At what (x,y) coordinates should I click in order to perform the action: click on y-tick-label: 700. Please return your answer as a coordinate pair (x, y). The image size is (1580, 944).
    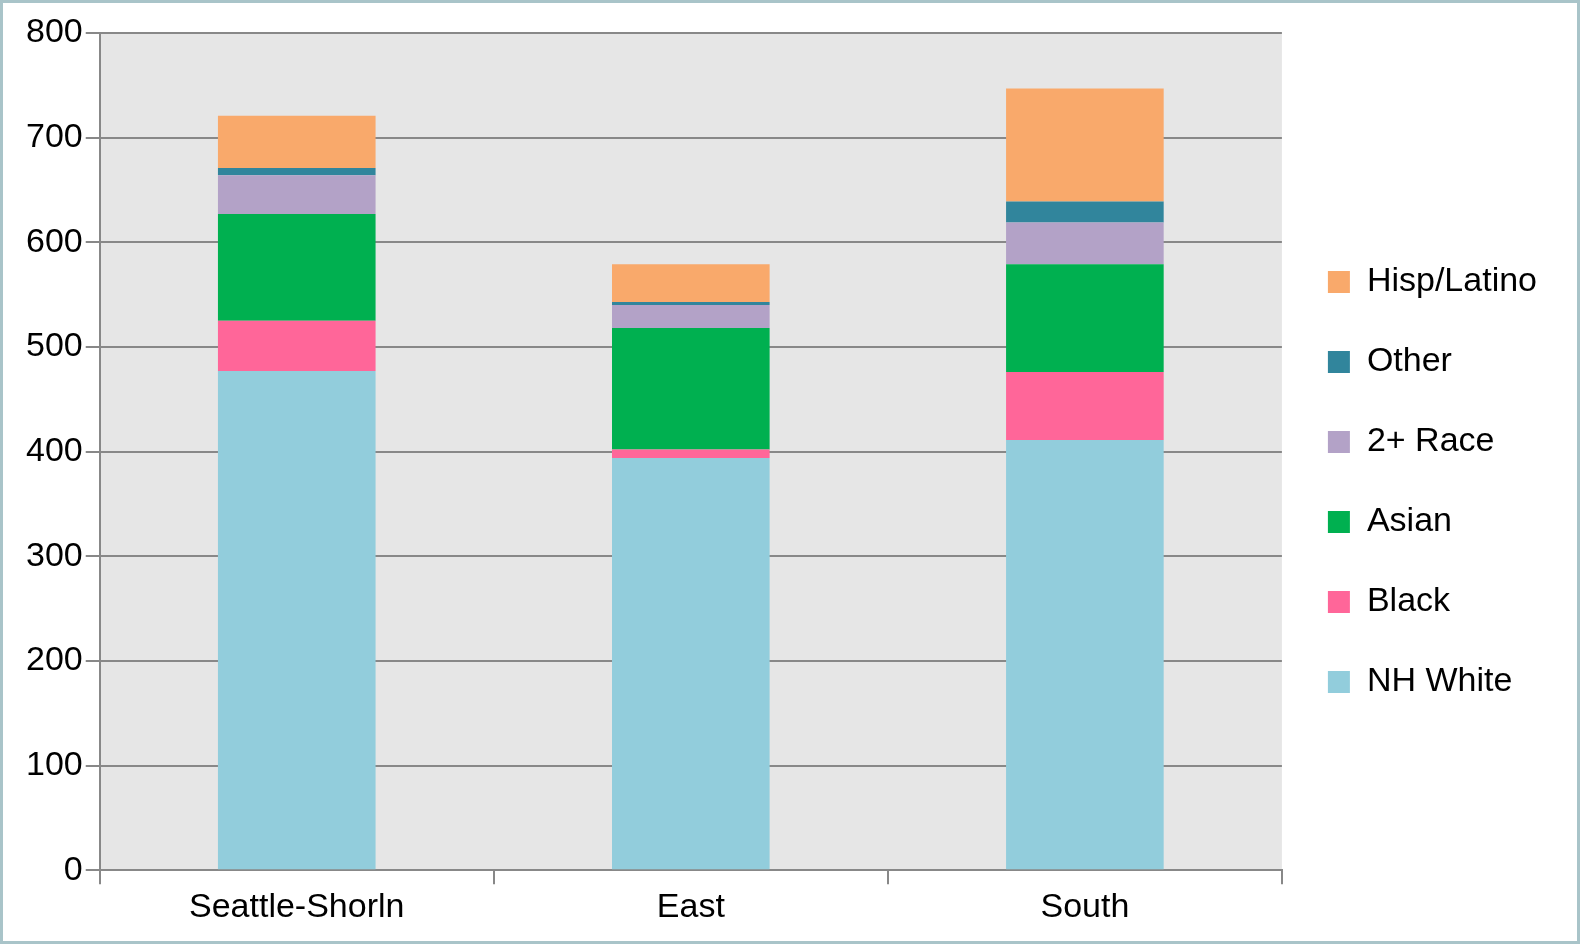
    Looking at the image, I should click on (54, 135).